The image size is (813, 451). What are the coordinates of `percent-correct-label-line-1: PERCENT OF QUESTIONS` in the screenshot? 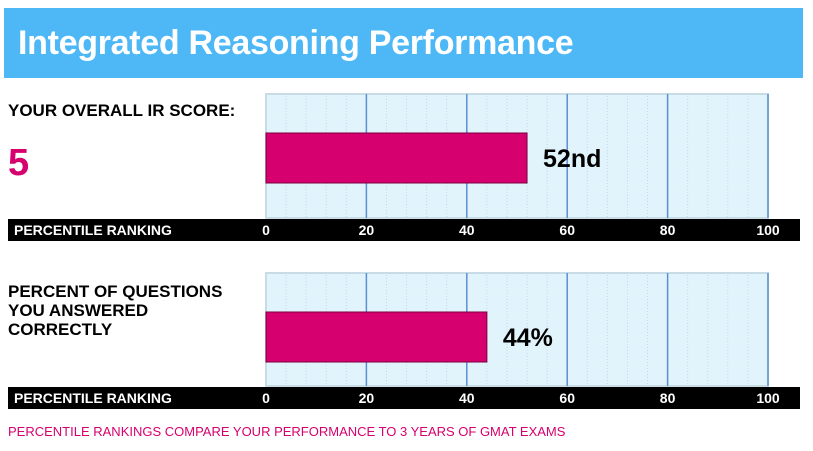 It's located at (115, 291).